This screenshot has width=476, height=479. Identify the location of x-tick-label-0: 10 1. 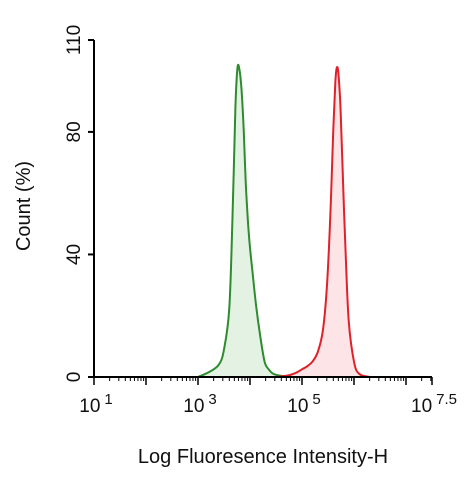
(95, 404).